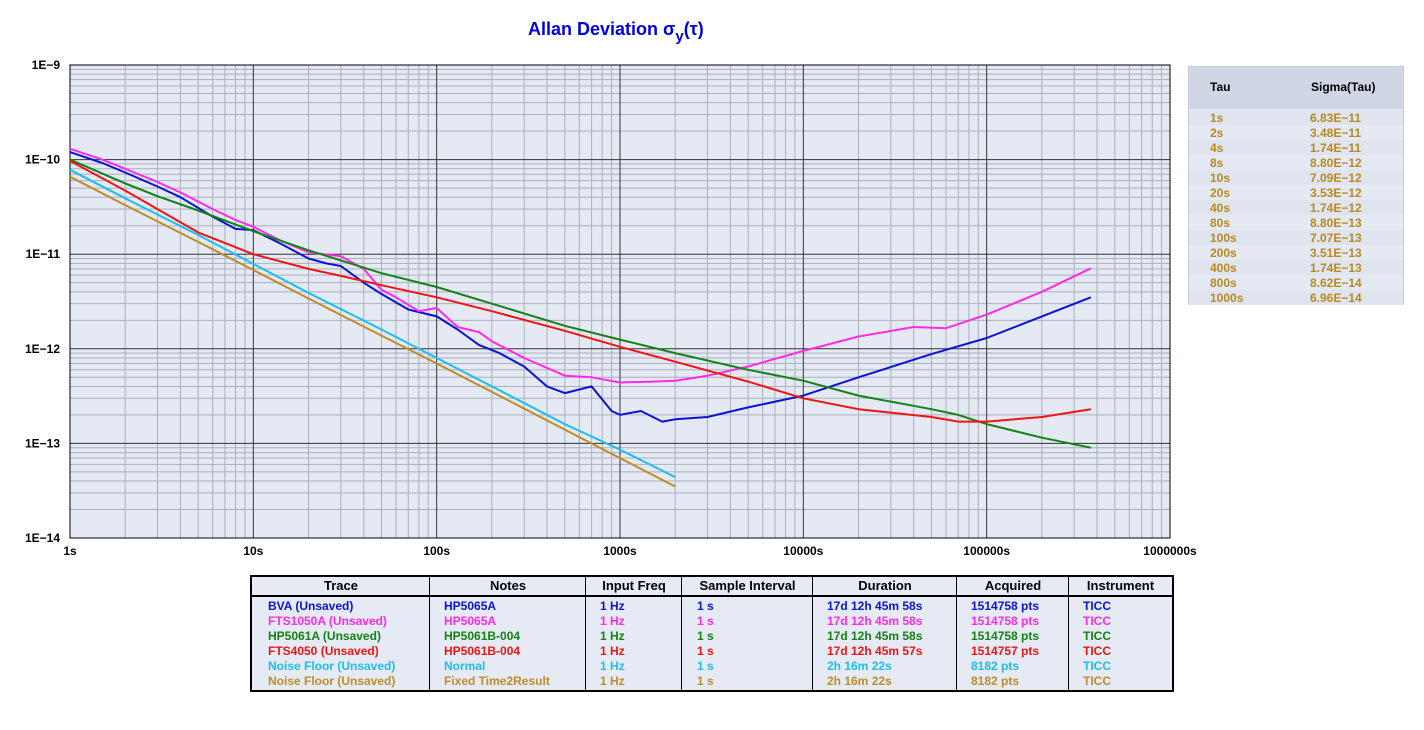  What do you see at coordinates (1227, 298) in the screenshot?
I see `tau-value: 1000s` at bounding box center [1227, 298].